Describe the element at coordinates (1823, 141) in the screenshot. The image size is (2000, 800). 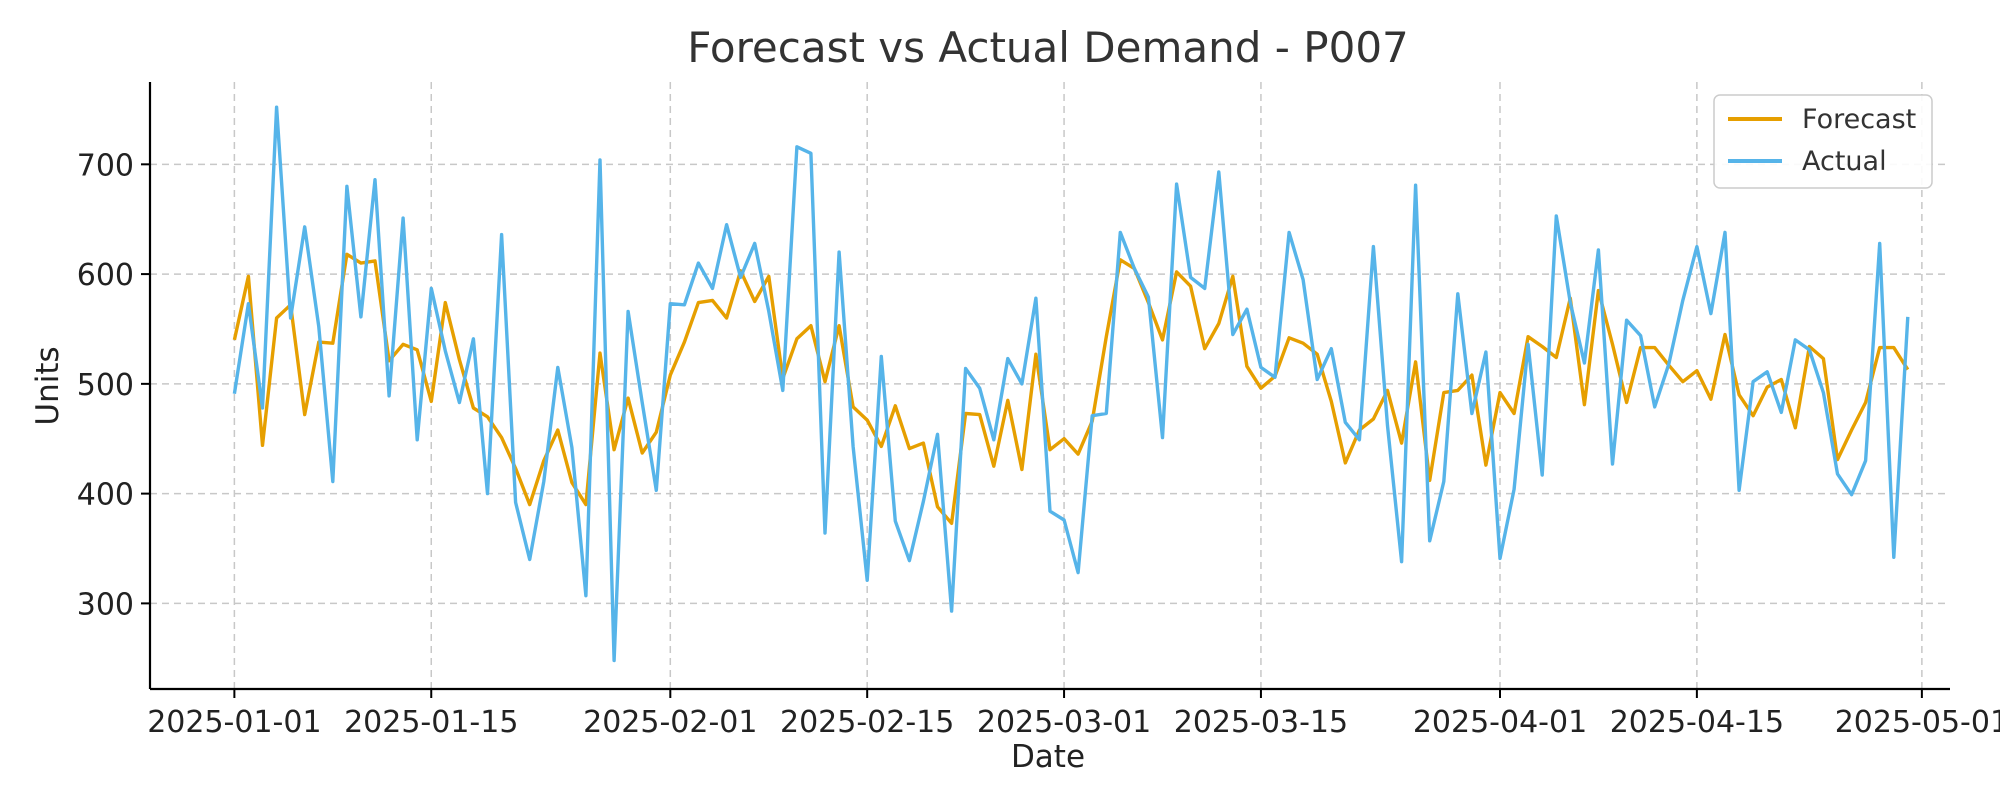
I see `legend: Forecast Actual` at that location.